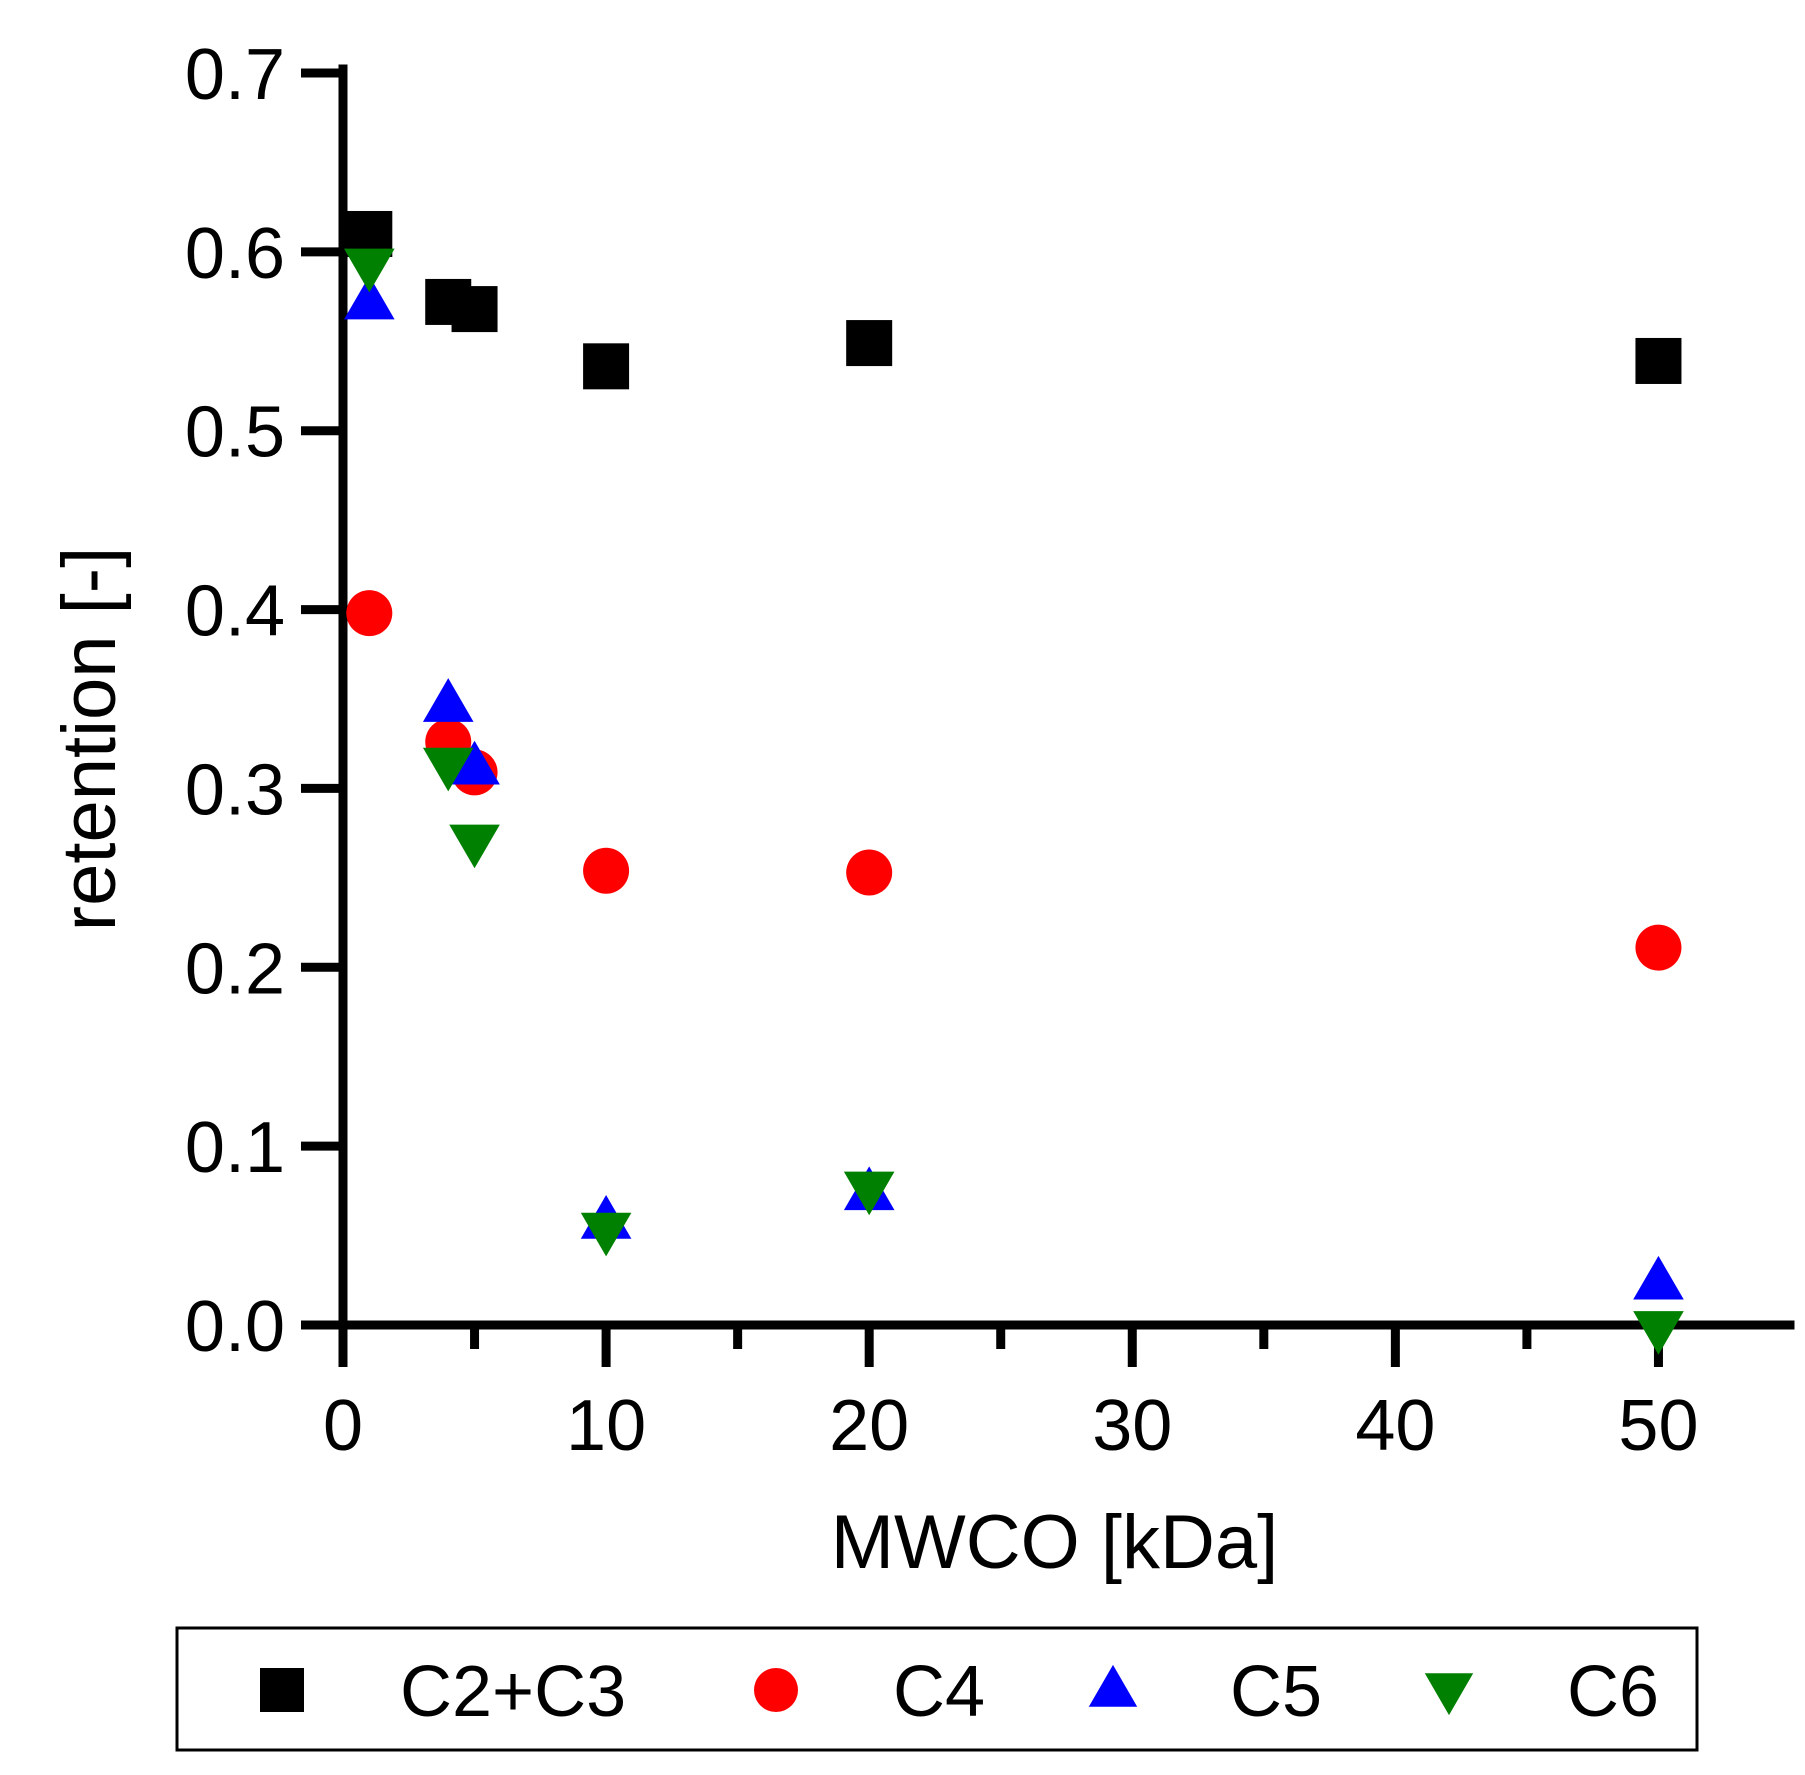 The image size is (1805, 1775). Describe the element at coordinates (1613, 1692) in the screenshot. I see `legend-label: C6` at that location.